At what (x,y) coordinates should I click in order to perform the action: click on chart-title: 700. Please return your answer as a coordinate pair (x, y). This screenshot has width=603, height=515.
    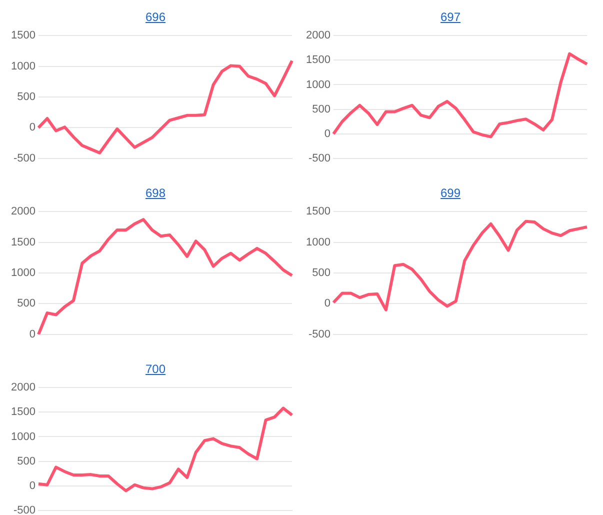
    Looking at the image, I should click on (155, 369).